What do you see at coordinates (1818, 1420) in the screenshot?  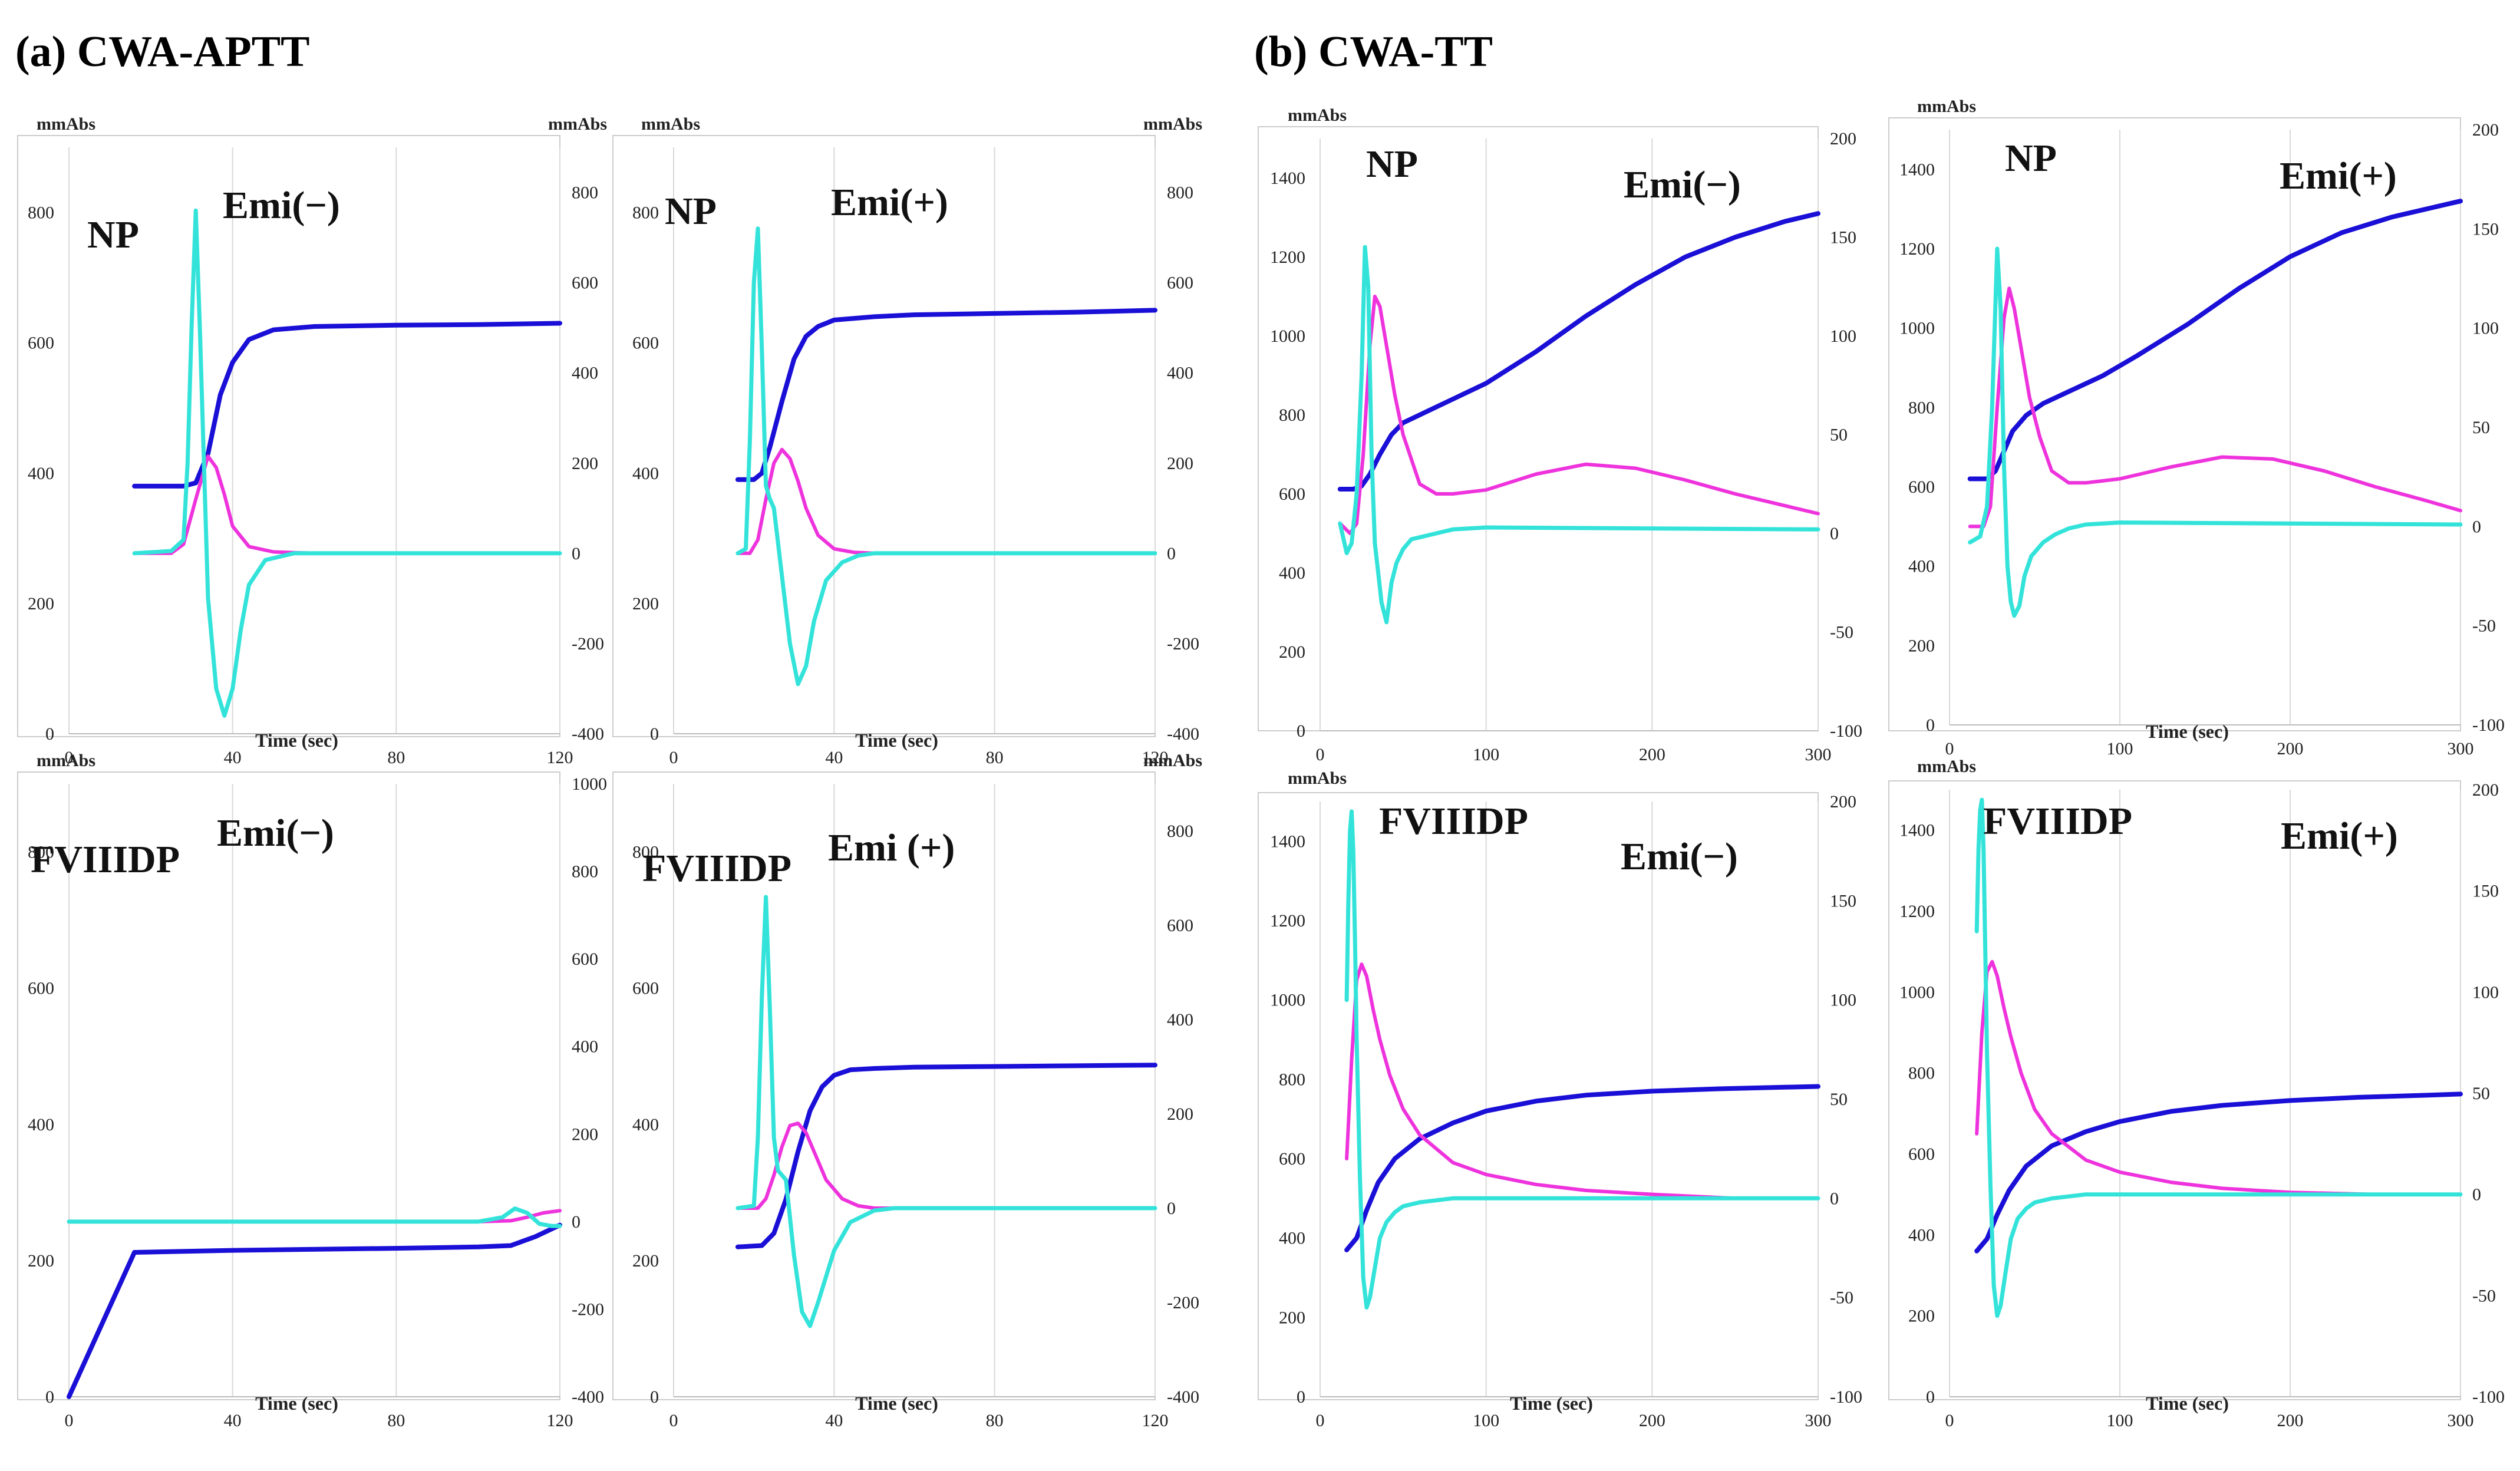 I see `x-tick-label: 300` at bounding box center [1818, 1420].